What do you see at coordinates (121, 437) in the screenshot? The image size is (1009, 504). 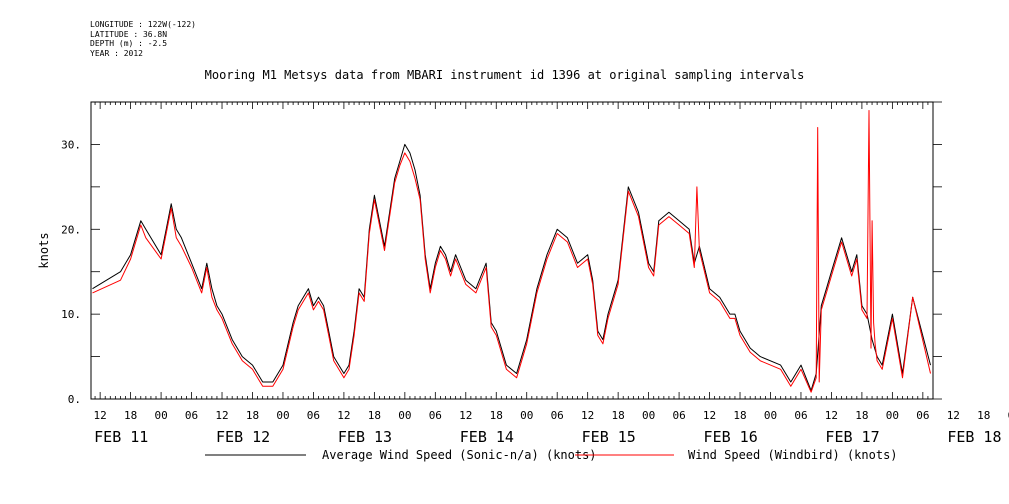 I see `x-date-label: FEB 11` at bounding box center [121, 437].